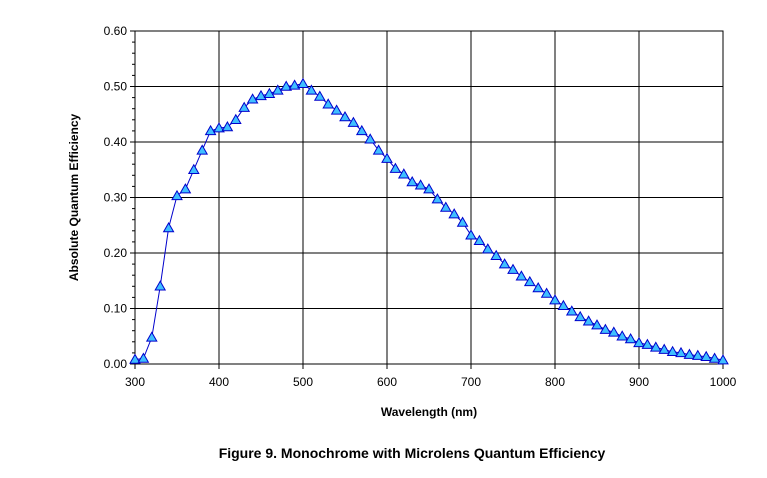 Image resolution: width=767 pixels, height=478 pixels. Describe the element at coordinates (116, 142) in the screenshot. I see `y-tick-label: 0.40` at that location.